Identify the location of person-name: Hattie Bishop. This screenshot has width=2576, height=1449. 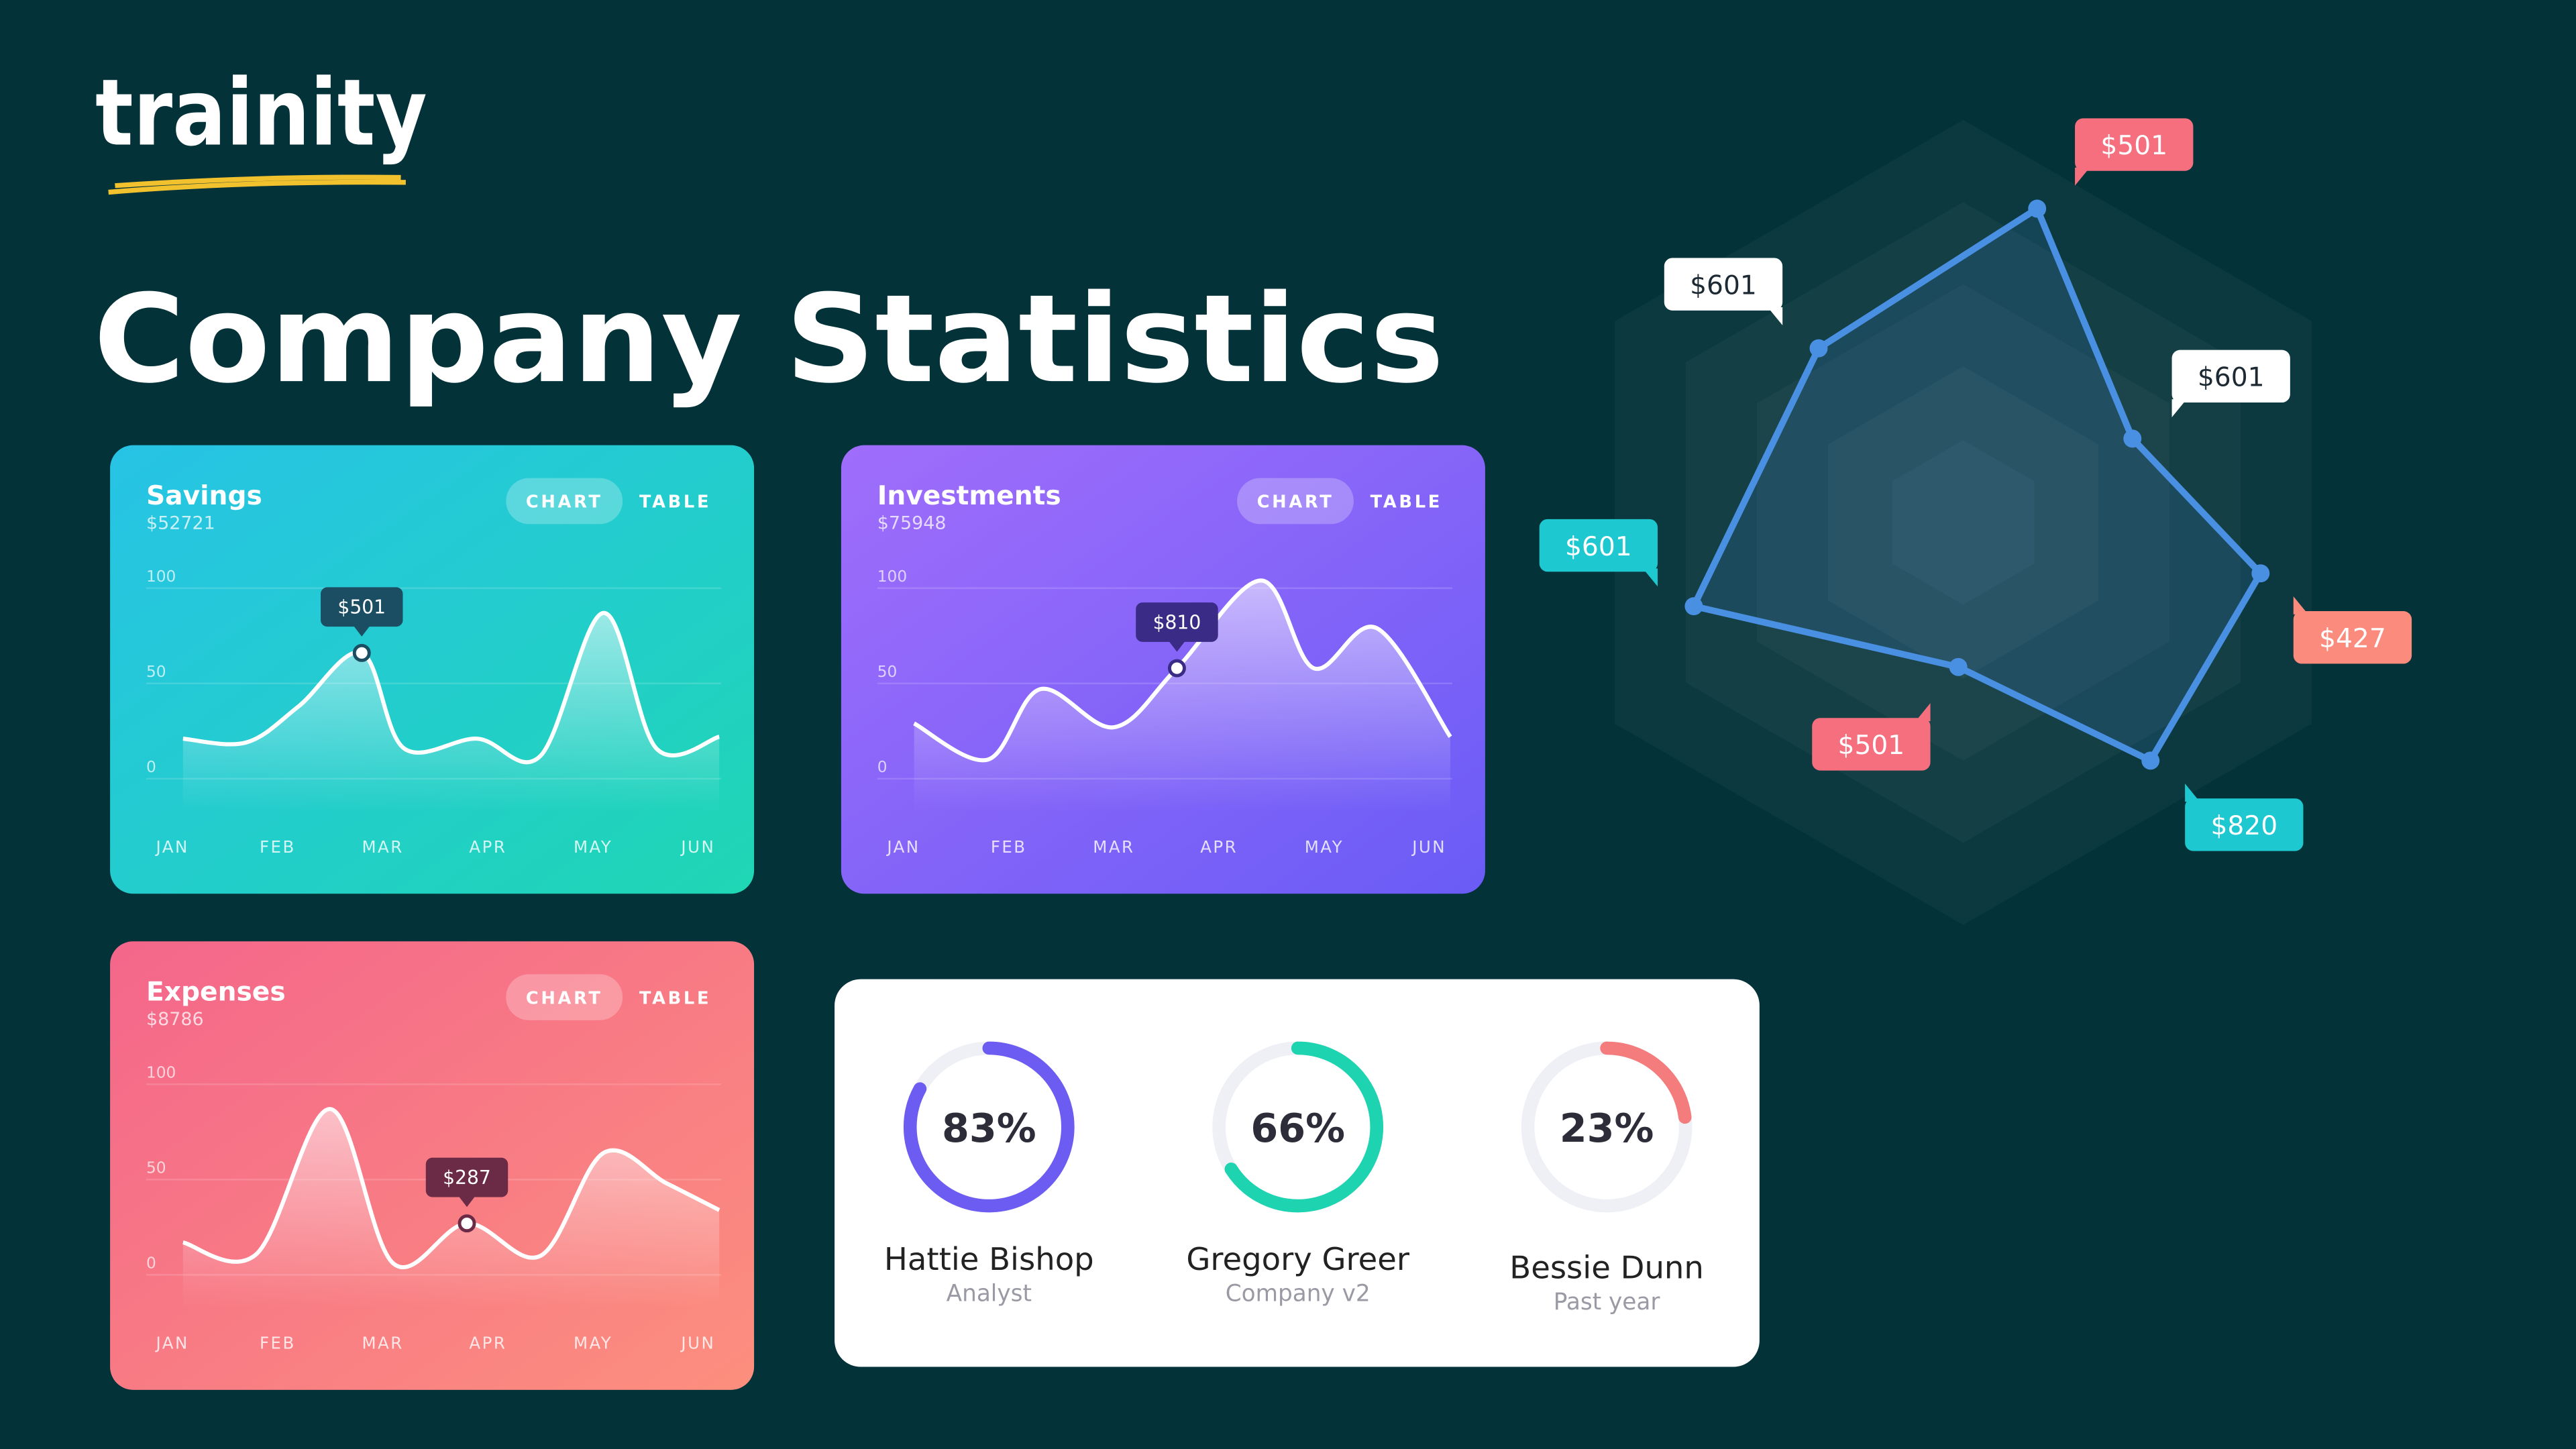
(989, 1259).